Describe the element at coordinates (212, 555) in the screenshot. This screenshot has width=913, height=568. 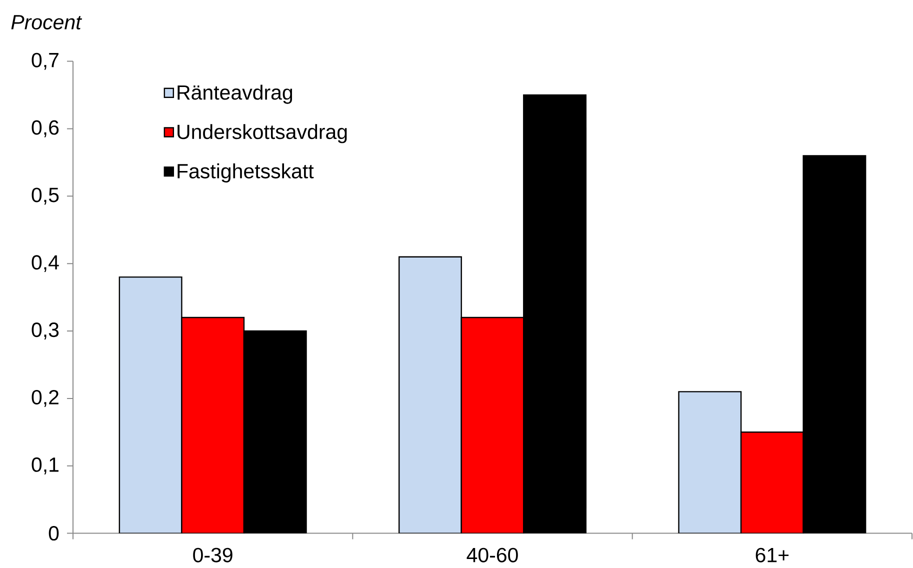
I see `x-tick-label: 0-39` at that location.